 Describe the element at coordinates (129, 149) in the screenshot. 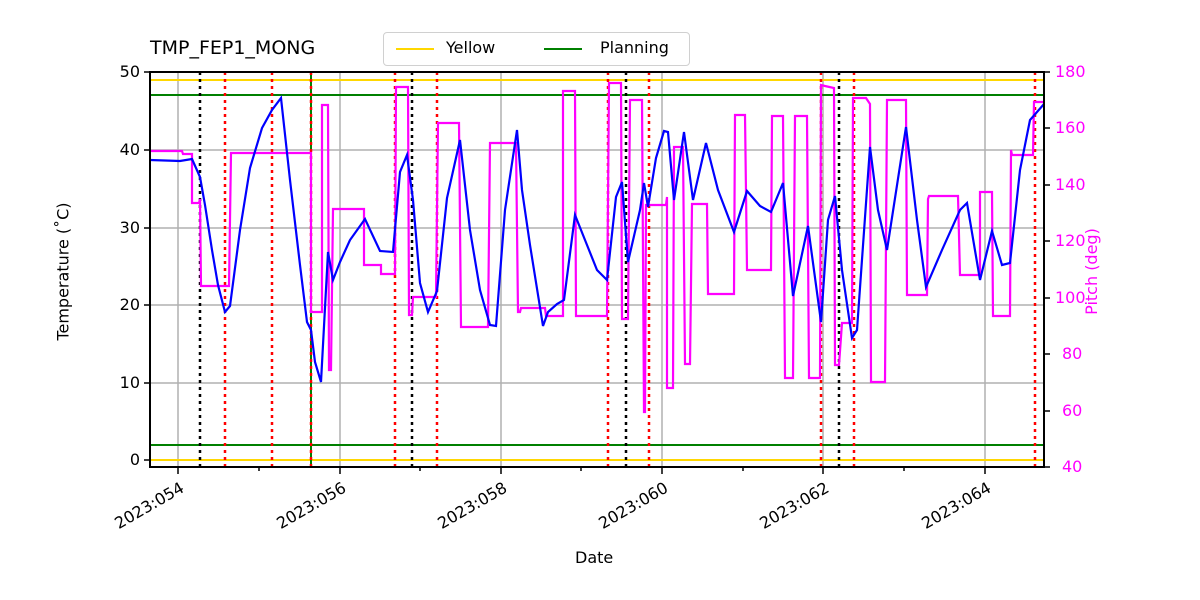

I see `ytick-label: 40` at that location.